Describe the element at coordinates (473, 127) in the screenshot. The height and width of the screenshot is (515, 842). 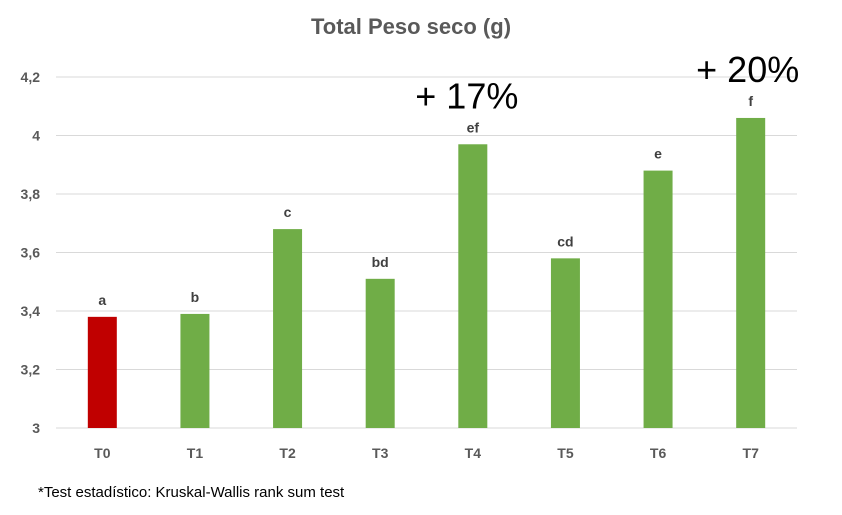
I see `data-label-t4: ef` at that location.